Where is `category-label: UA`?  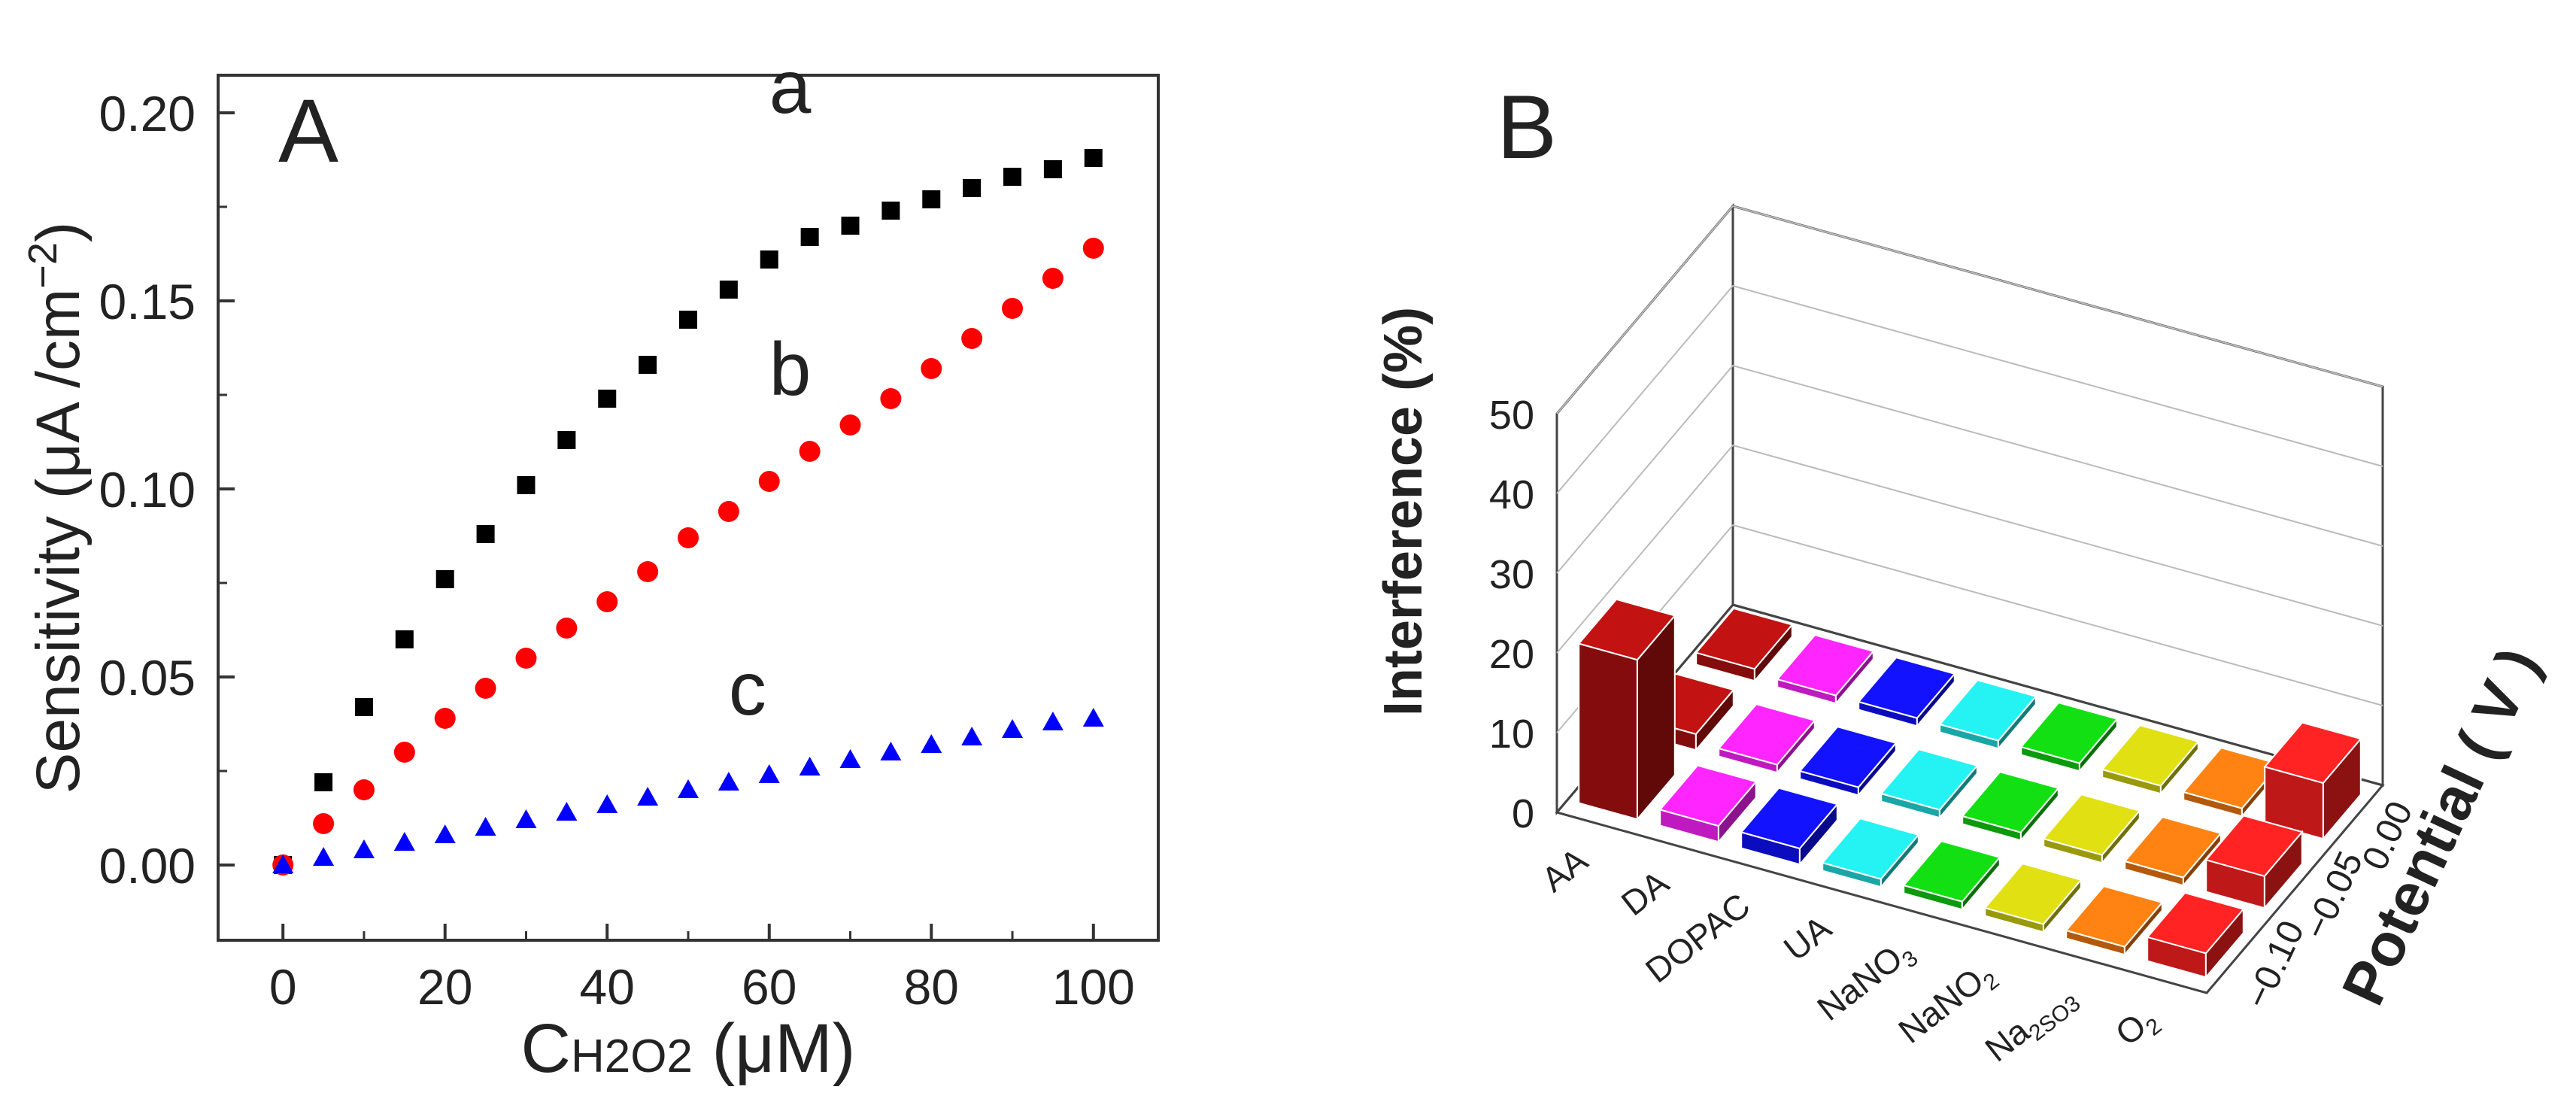
category-label: UA is located at coordinates (1807, 938).